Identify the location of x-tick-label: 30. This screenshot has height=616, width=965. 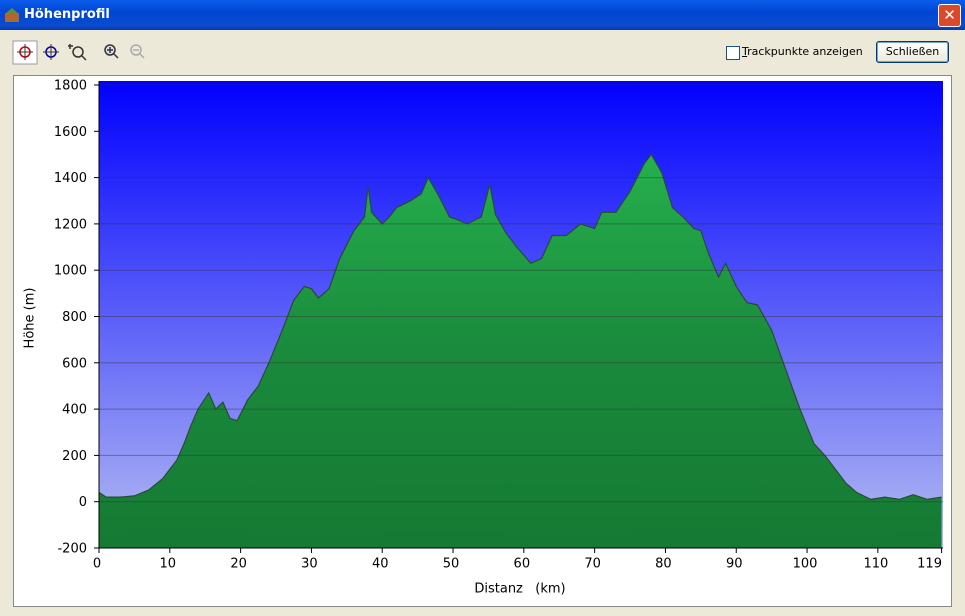
(309, 564).